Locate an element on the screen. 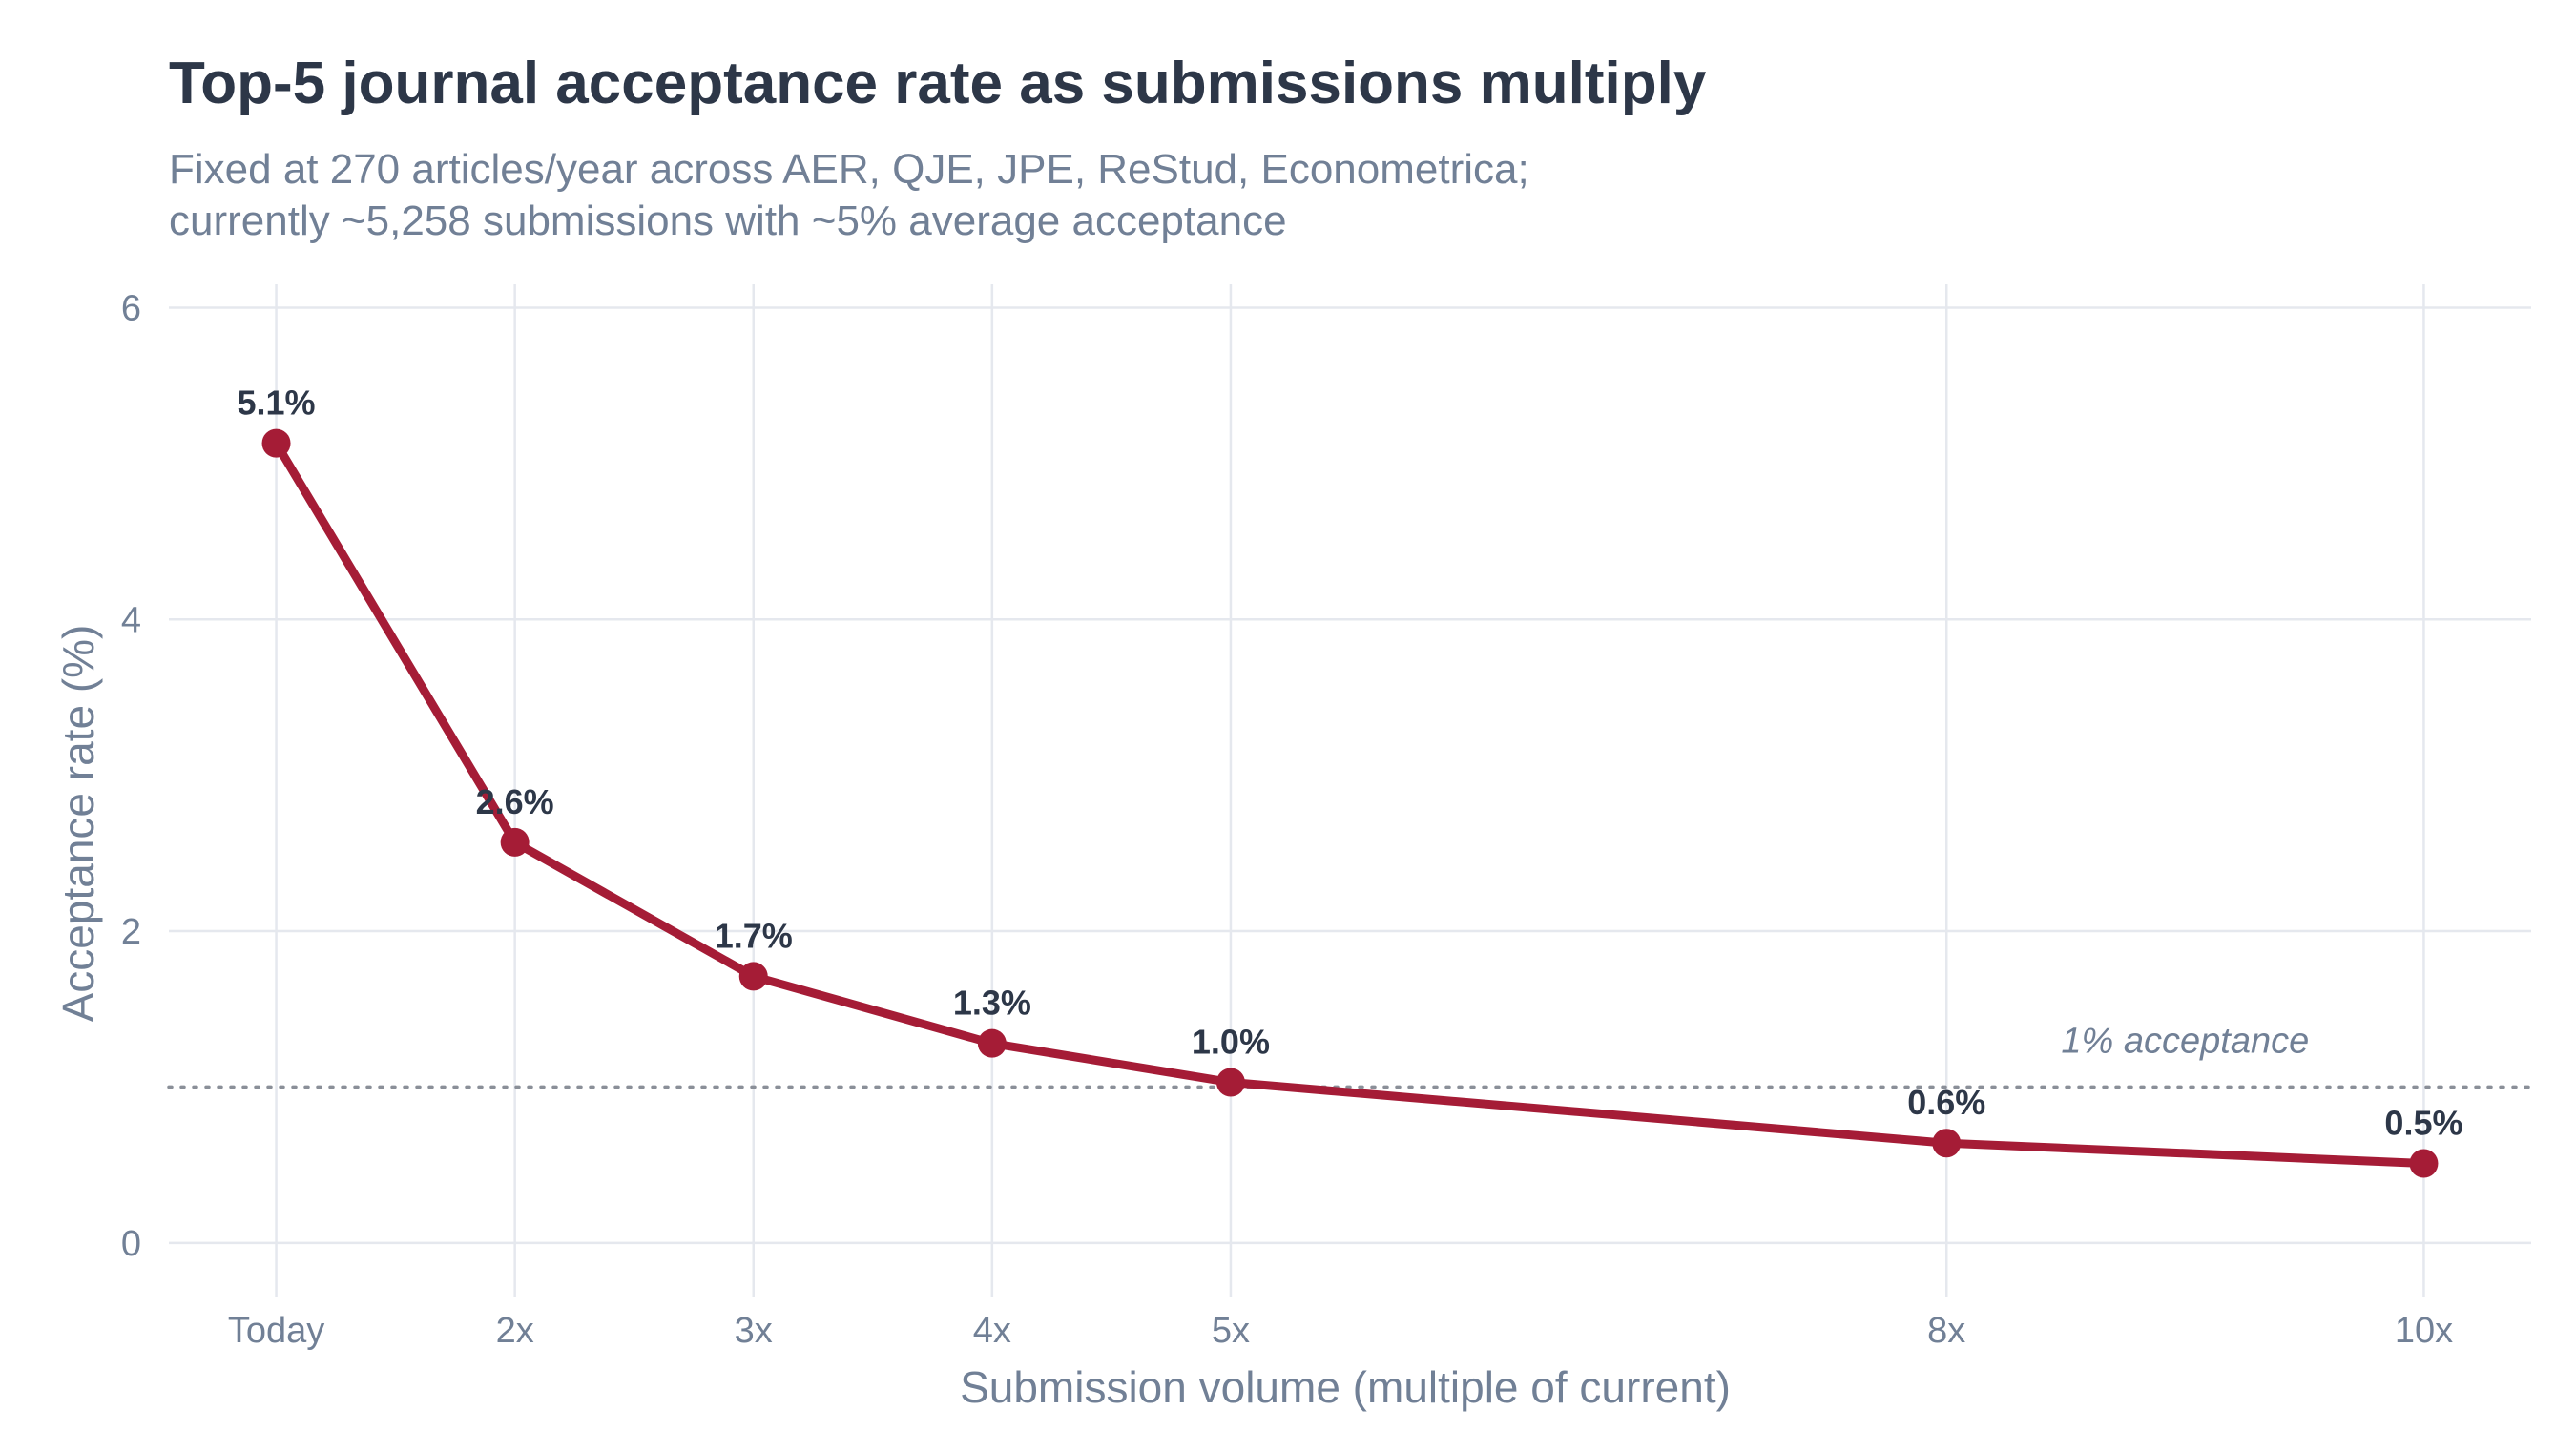  y-tick-label: 2 is located at coordinates (131, 932).